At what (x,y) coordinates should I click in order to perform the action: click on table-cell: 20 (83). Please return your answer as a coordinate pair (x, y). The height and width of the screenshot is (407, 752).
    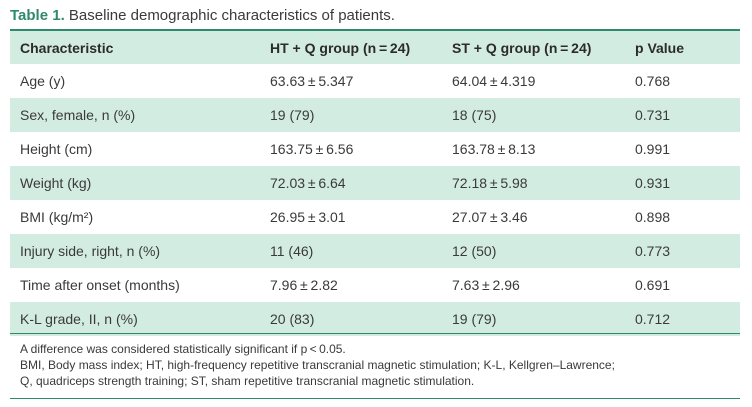
    Looking at the image, I should click on (292, 319).